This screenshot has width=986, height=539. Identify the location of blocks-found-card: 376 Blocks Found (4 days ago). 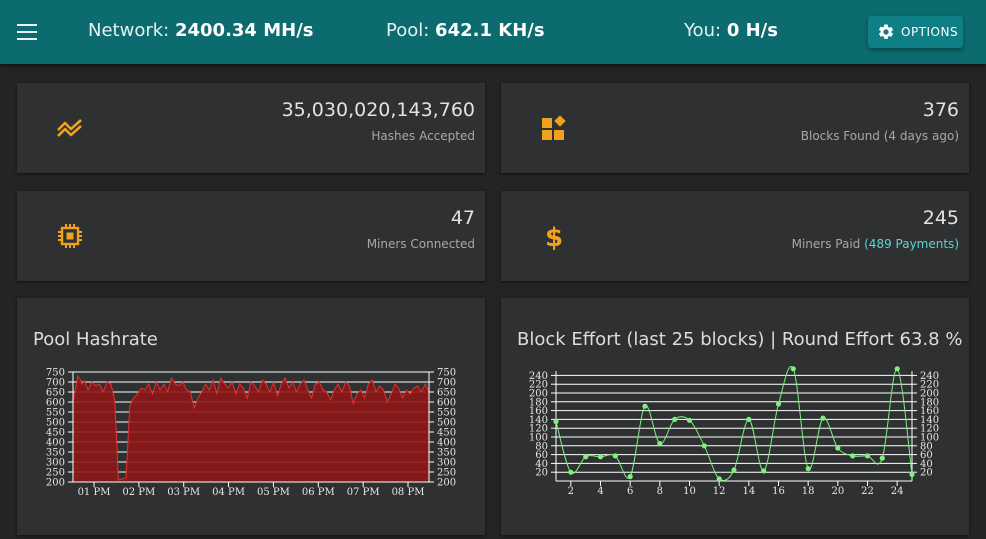
(735, 128).